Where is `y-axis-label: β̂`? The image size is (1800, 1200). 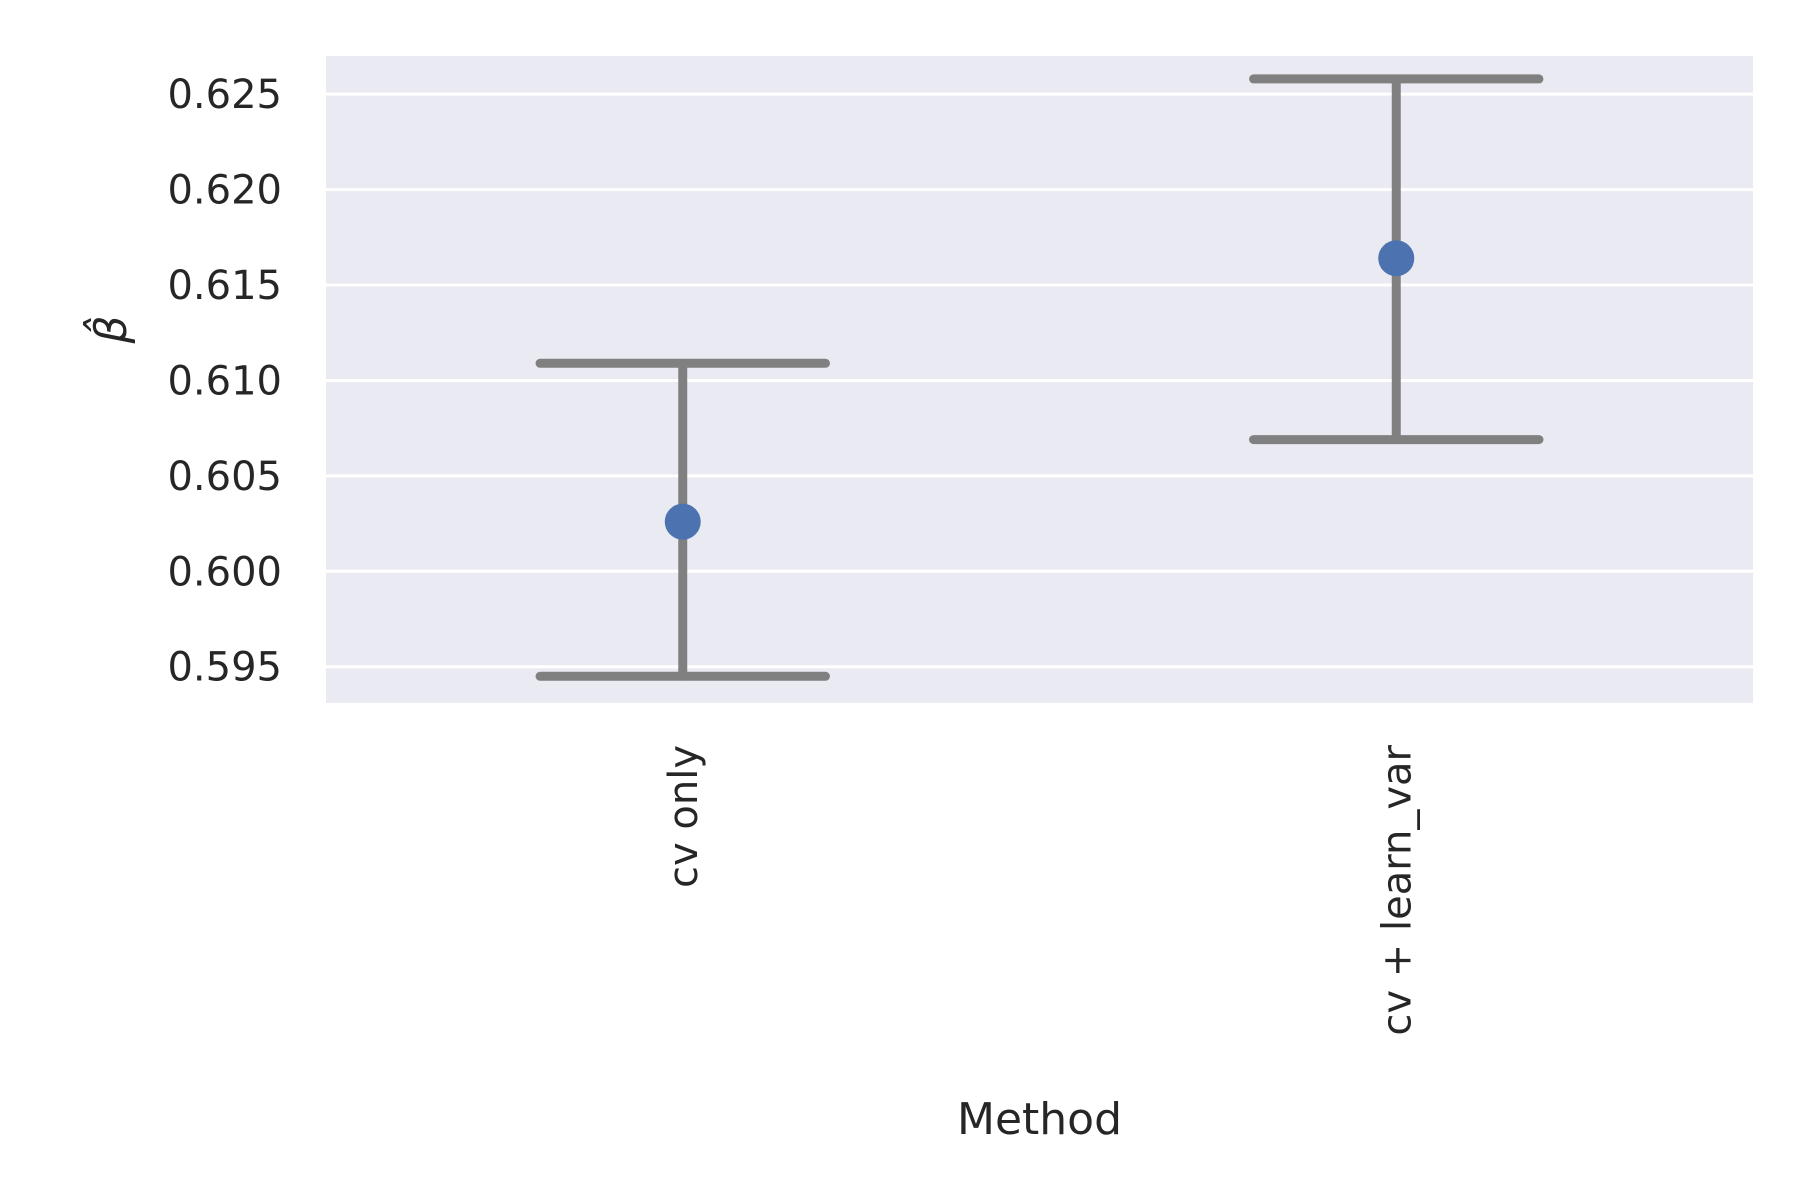 y-axis-label: β̂ is located at coordinates (109, 329).